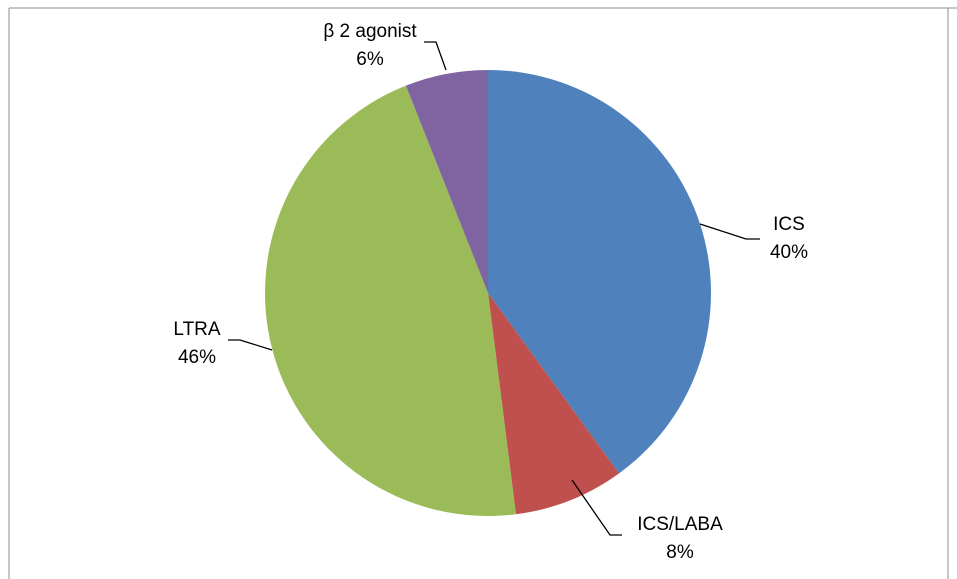 The width and height of the screenshot is (957, 579). I want to click on slice-percent-label: 6%, so click(370, 59).